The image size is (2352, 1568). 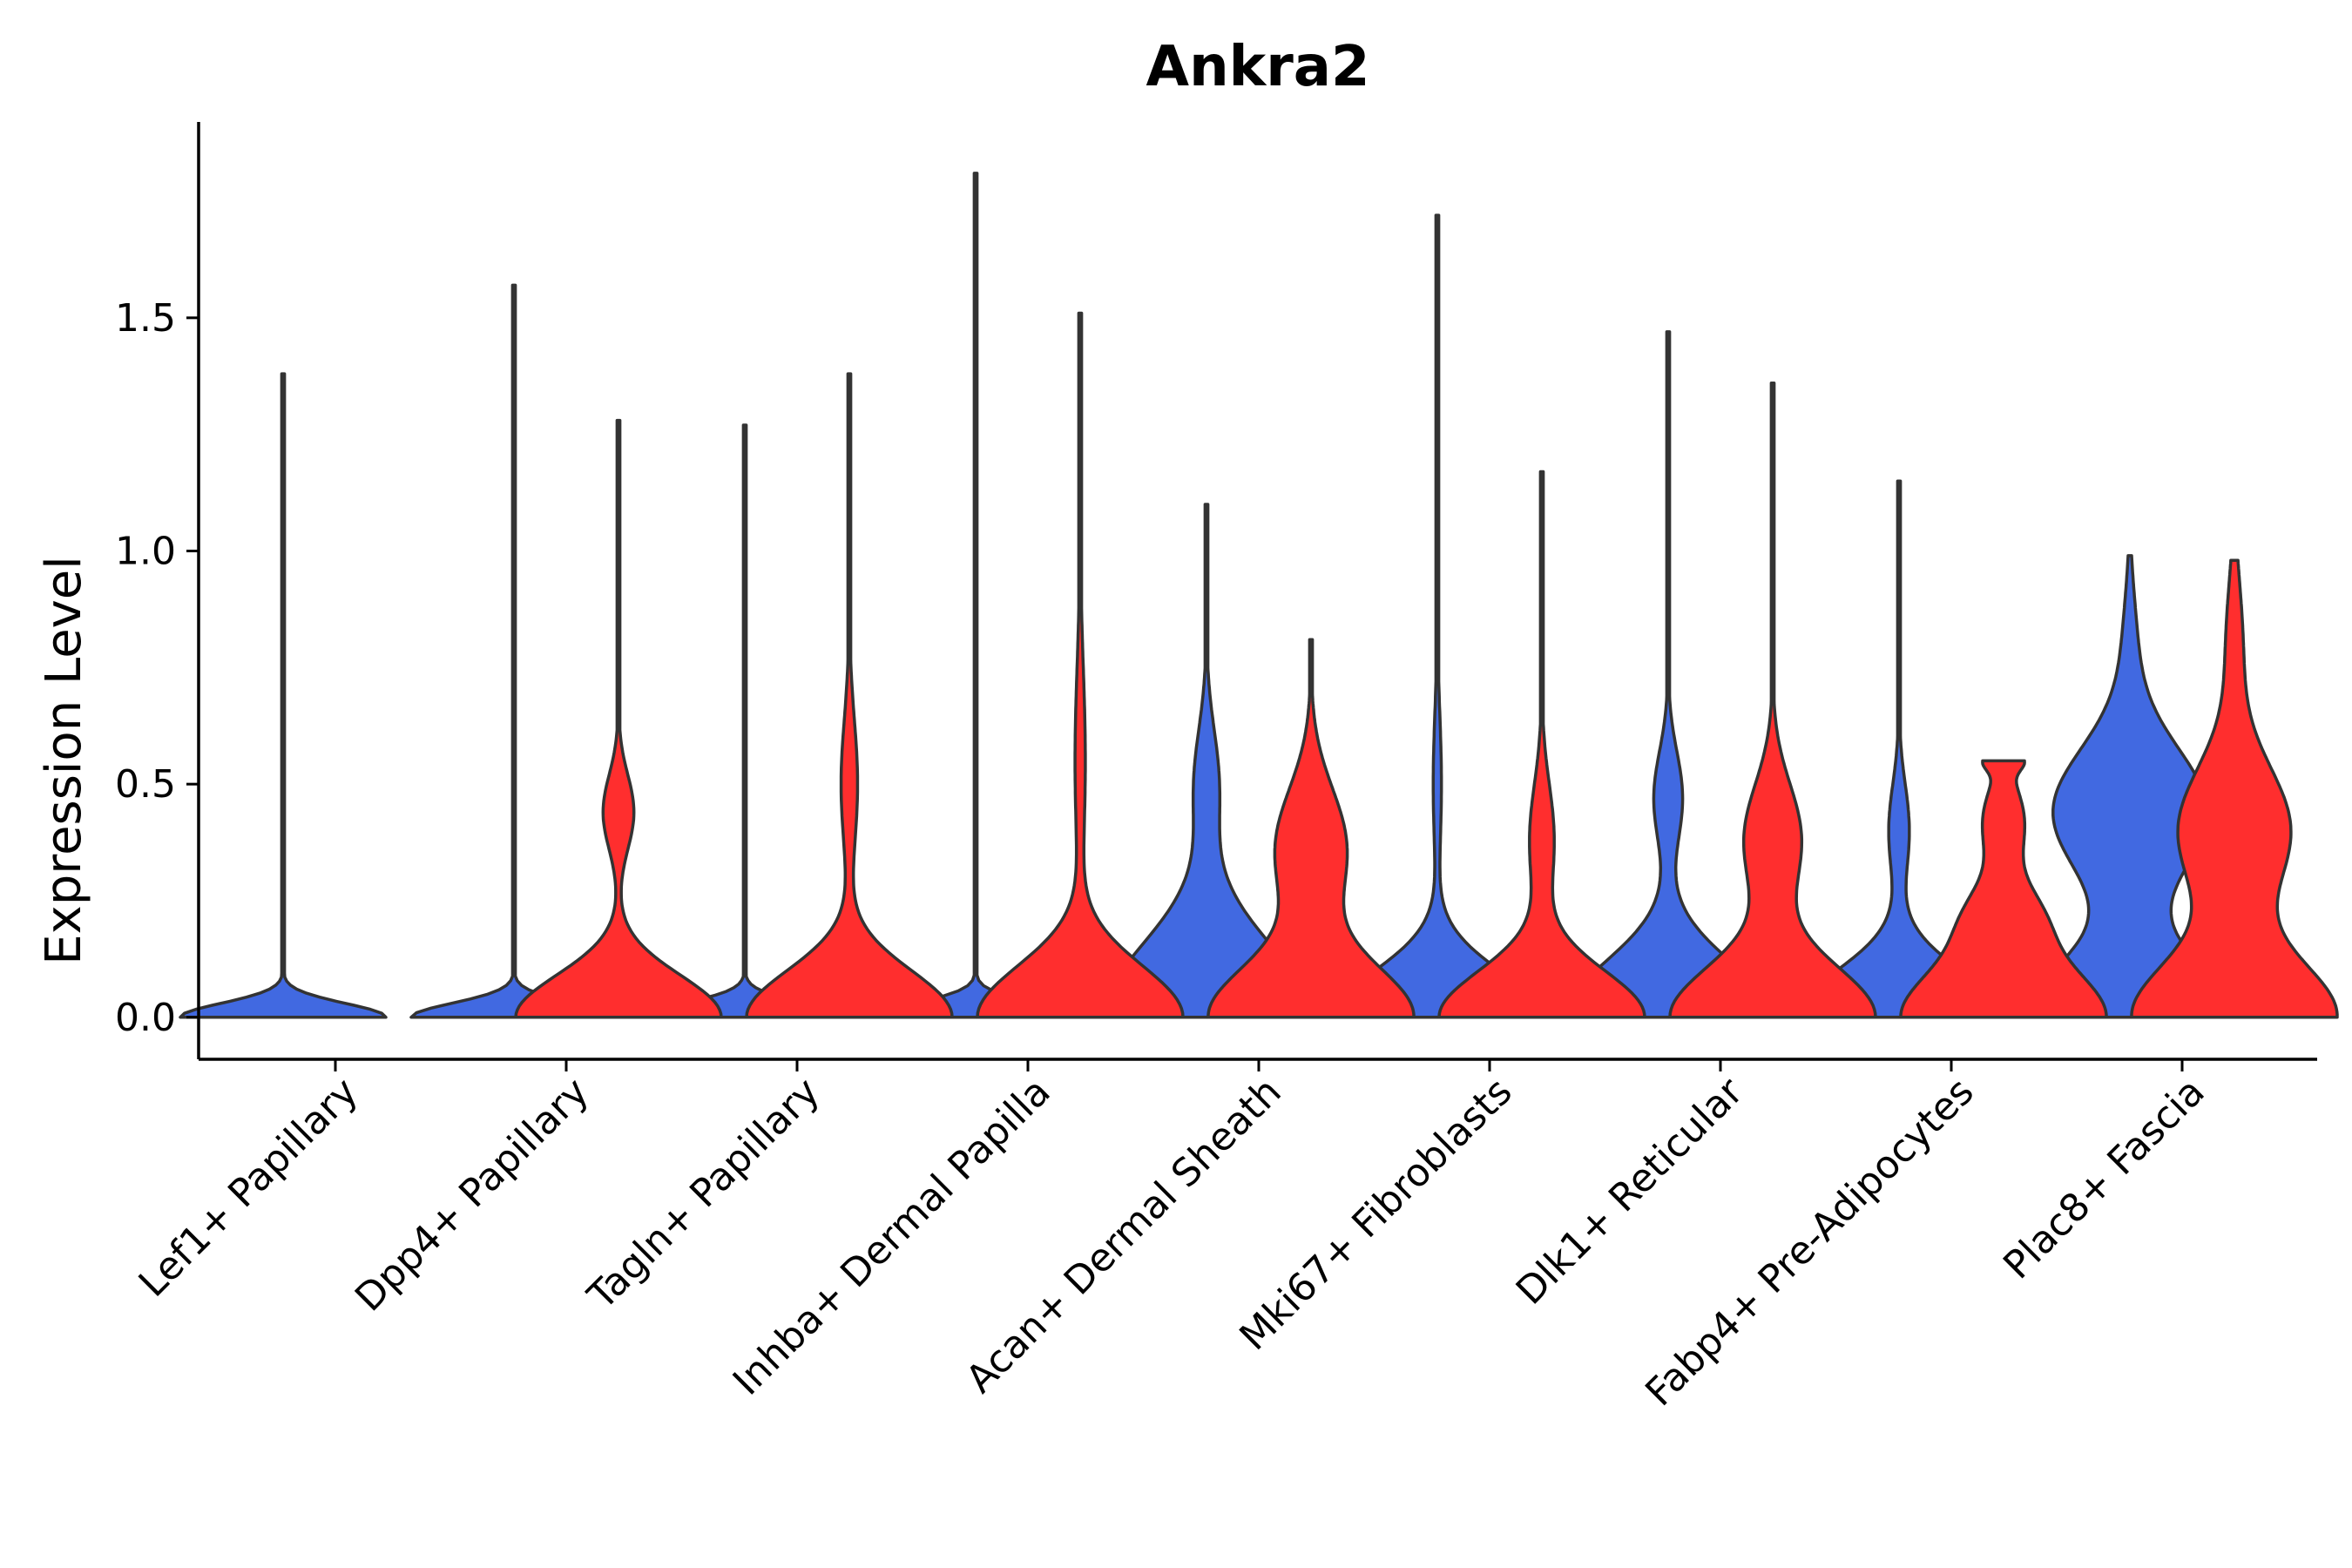 What do you see at coordinates (64, 761) in the screenshot?
I see `y-axis-label: Expression Level` at bounding box center [64, 761].